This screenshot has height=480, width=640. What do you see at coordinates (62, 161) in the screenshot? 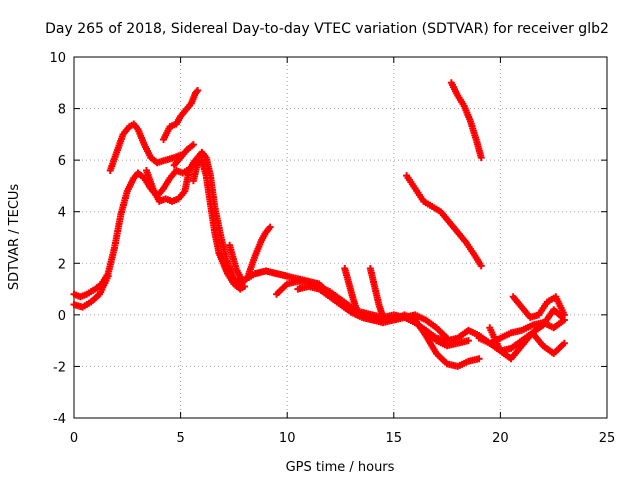
I see `y-tick-label: 6` at bounding box center [62, 161].